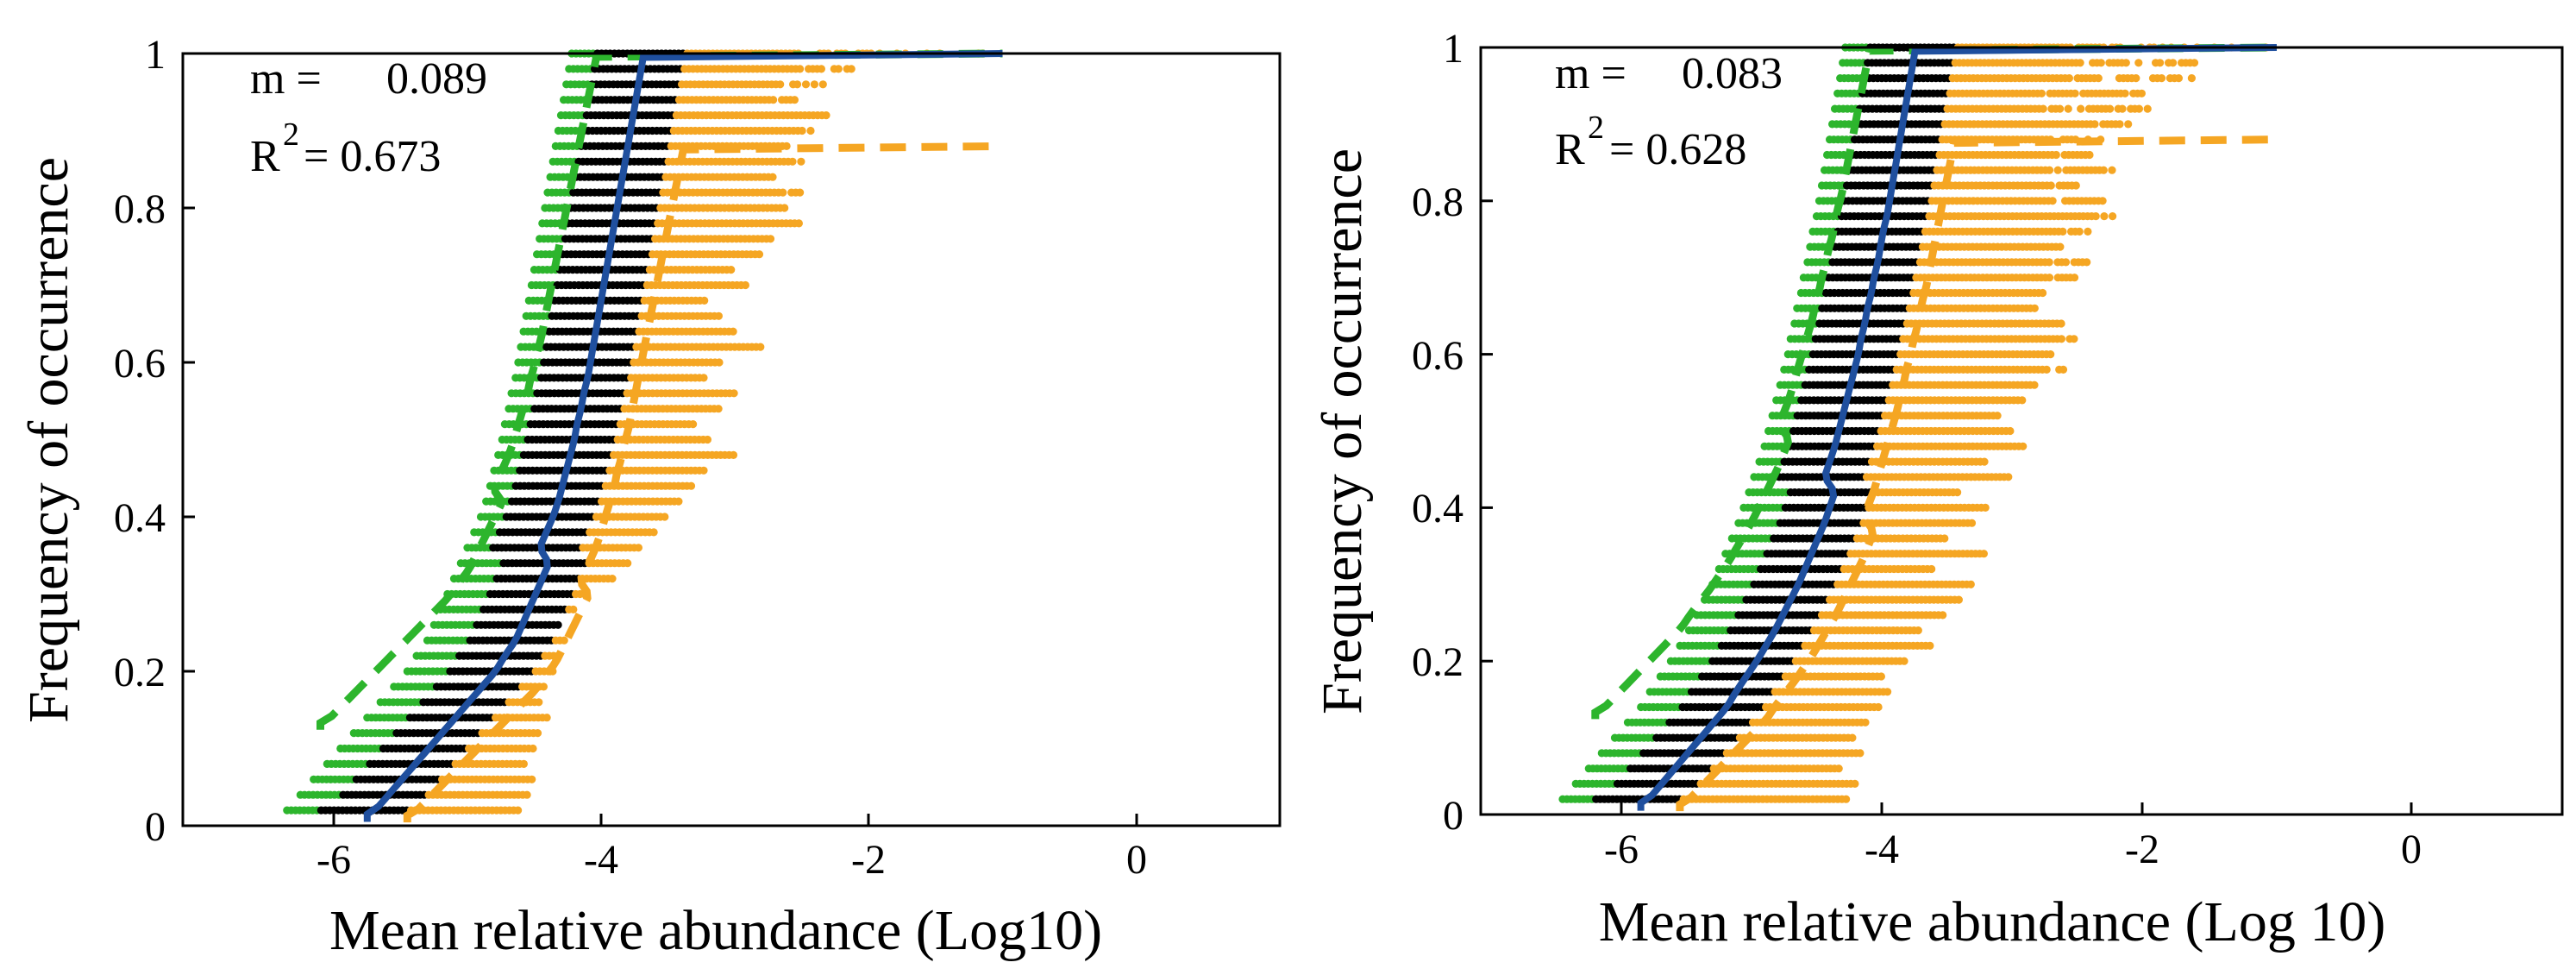 Image resolution: width=2576 pixels, height=975 pixels. What do you see at coordinates (140, 364) in the screenshot?
I see `ytick-label: 0.6` at bounding box center [140, 364].